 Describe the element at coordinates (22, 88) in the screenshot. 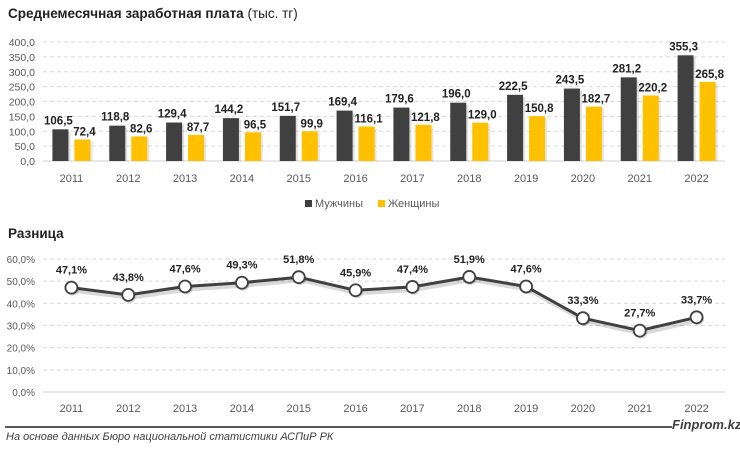

I see `y-tick-label: 250,0` at that location.